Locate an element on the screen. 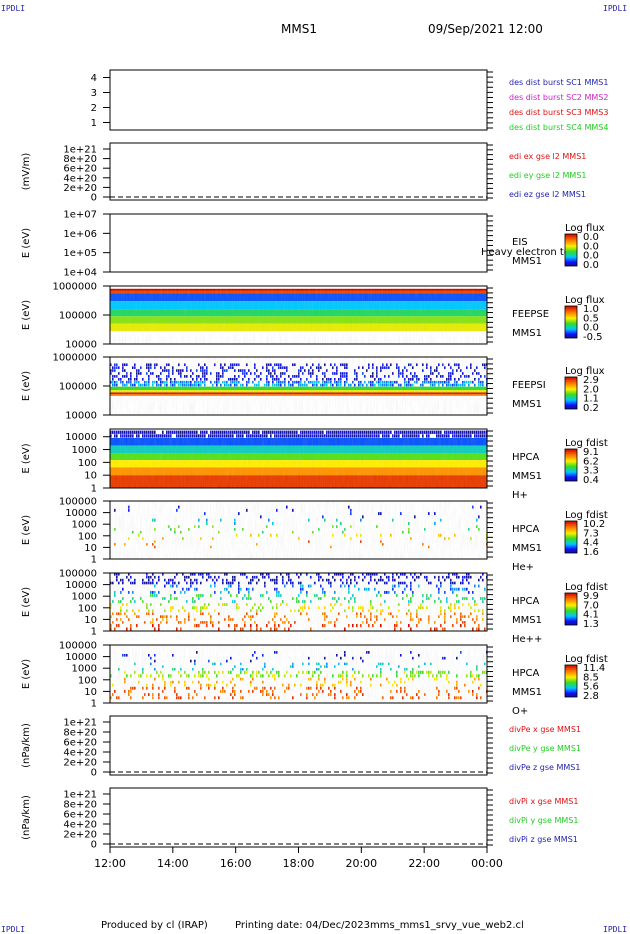 The width and height of the screenshot is (630, 934). legend-entry: edi ey gse l2 MMS1 is located at coordinates (548, 175).